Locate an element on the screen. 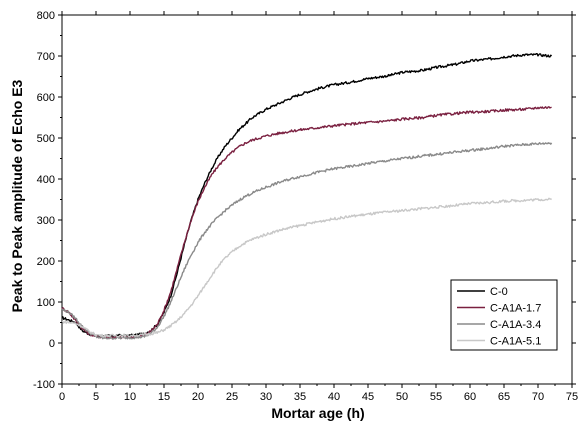 The width and height of the screenshot is (584, 428). x-tick-label: 70 is located at coordinates (538, 397).